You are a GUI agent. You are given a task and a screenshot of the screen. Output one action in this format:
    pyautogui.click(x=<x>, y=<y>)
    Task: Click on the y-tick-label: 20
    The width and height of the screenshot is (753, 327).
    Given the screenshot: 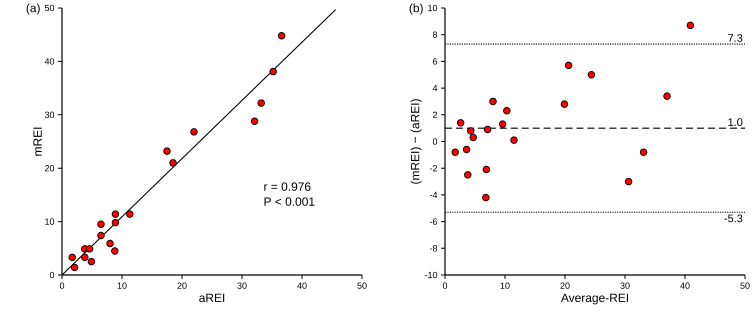 What is the action you would take?
    pyautogui.click(x=49, y=168)
    